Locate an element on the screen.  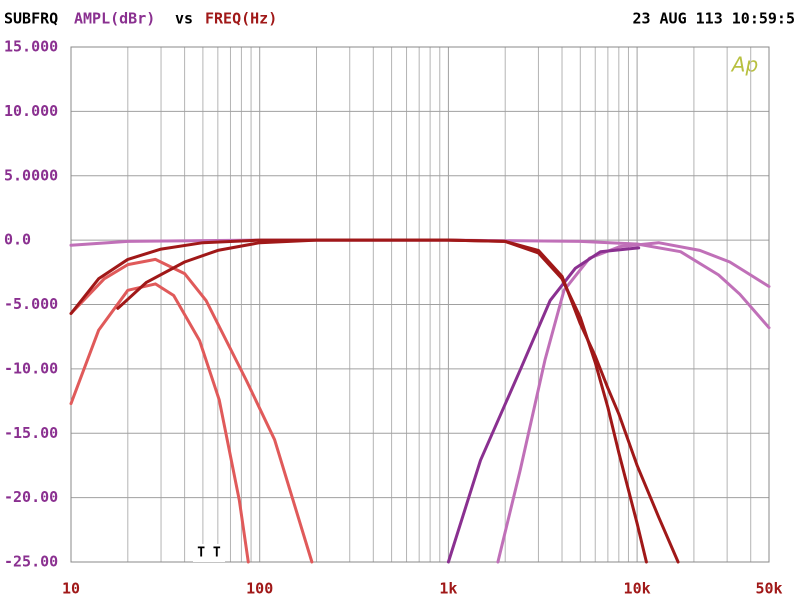
x-tick-label: 1k is located at coordinates (448, 589).